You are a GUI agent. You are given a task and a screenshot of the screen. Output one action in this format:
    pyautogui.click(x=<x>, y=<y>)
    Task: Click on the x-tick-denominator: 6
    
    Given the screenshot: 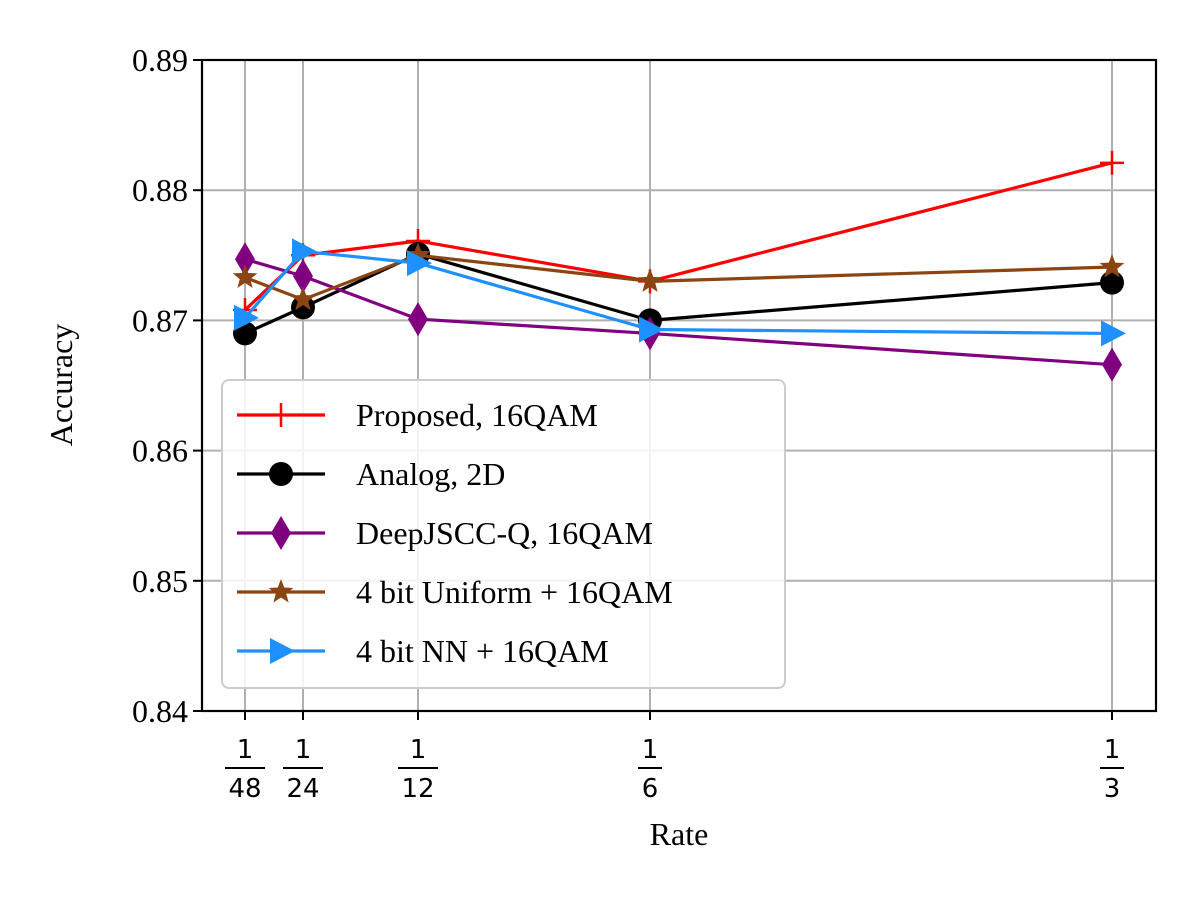 What is the action you would take?
    pyautogui.click(x=650, y=789)
    